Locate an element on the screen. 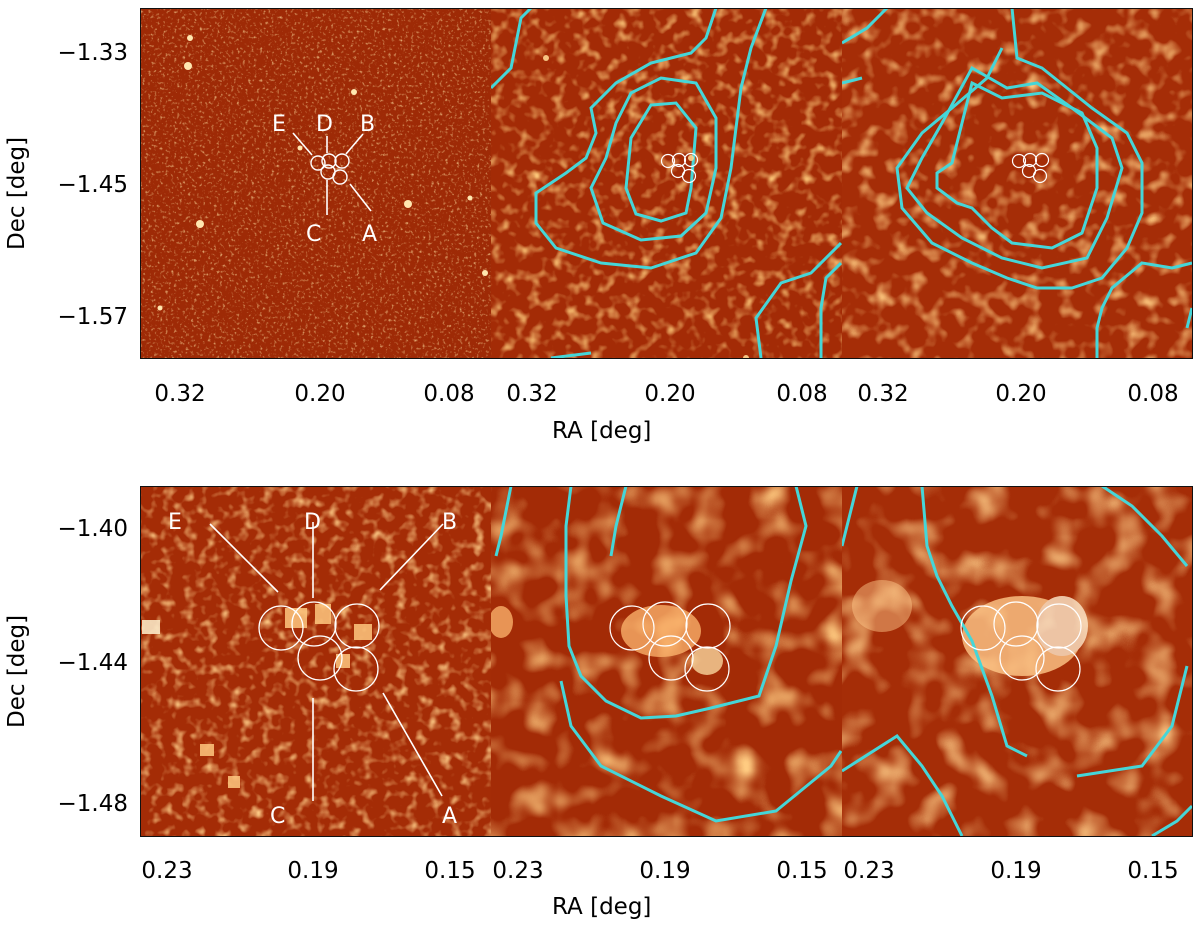 This screenshot has height=925, width=1200. top-ra-tick-1a: 0.32 is located at coordinates (180, 394).